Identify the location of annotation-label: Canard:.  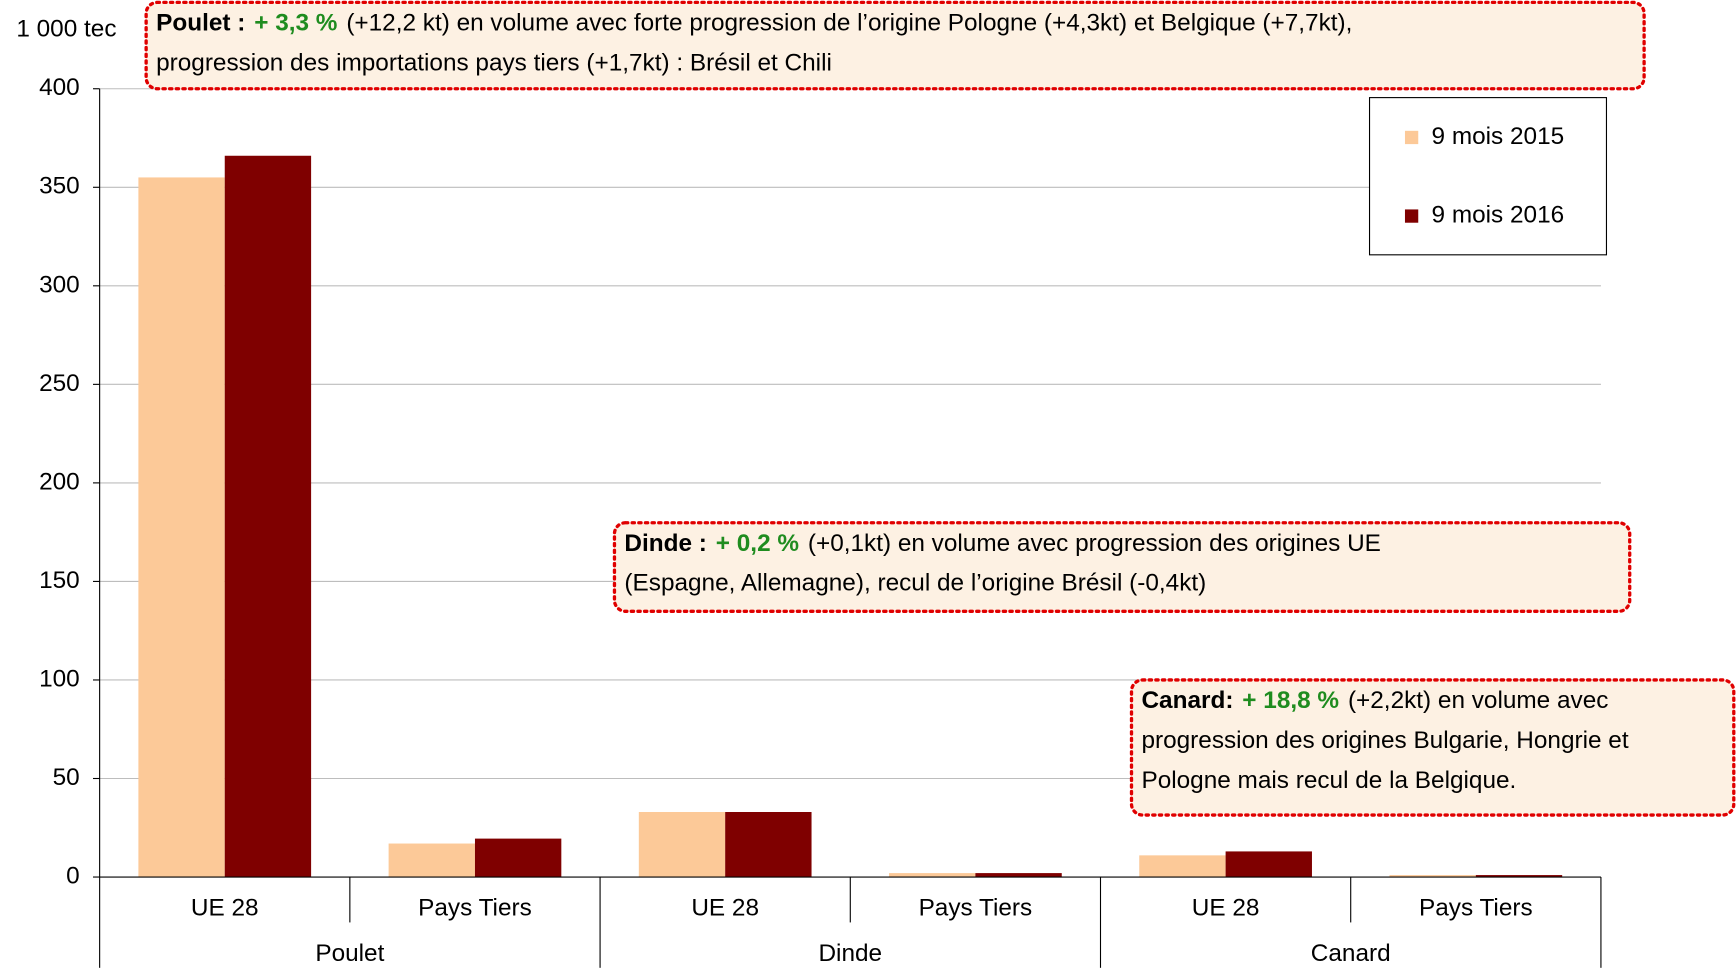
(1187, 701).